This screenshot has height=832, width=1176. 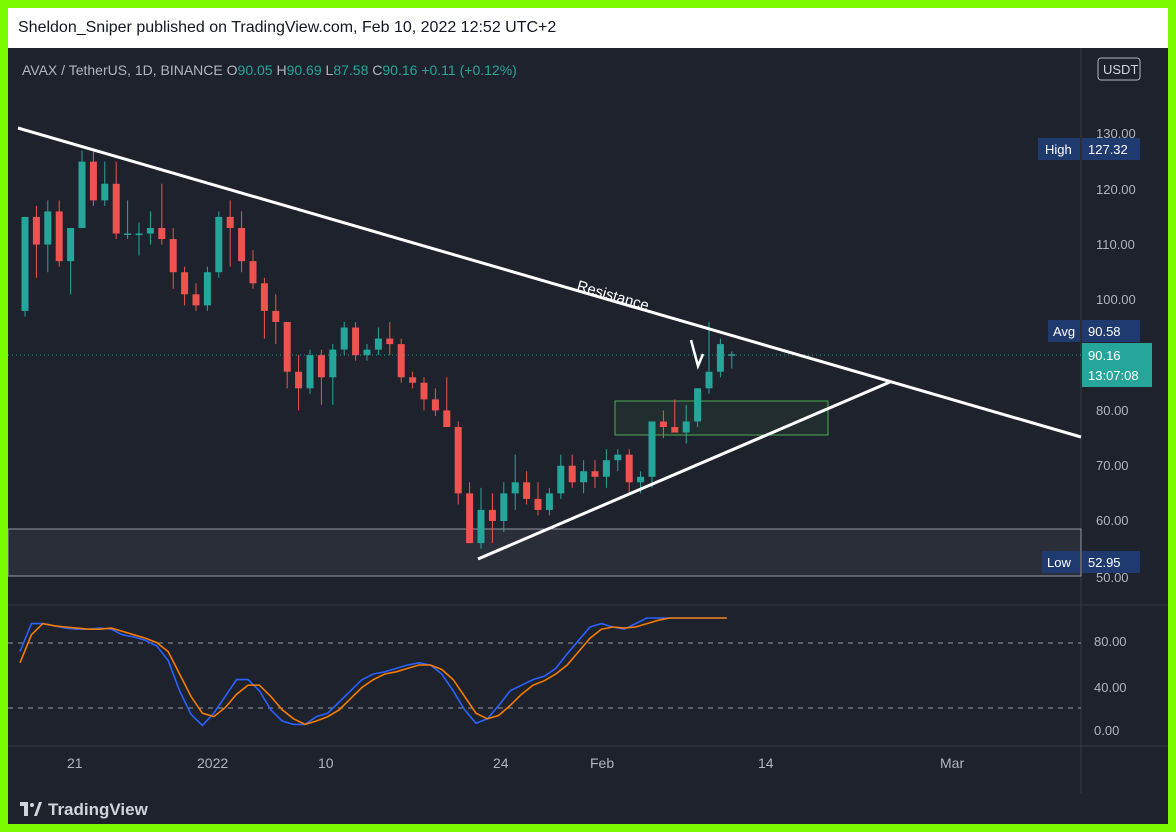 I want to click on time-tick: 21, so click(x=75, y=763).